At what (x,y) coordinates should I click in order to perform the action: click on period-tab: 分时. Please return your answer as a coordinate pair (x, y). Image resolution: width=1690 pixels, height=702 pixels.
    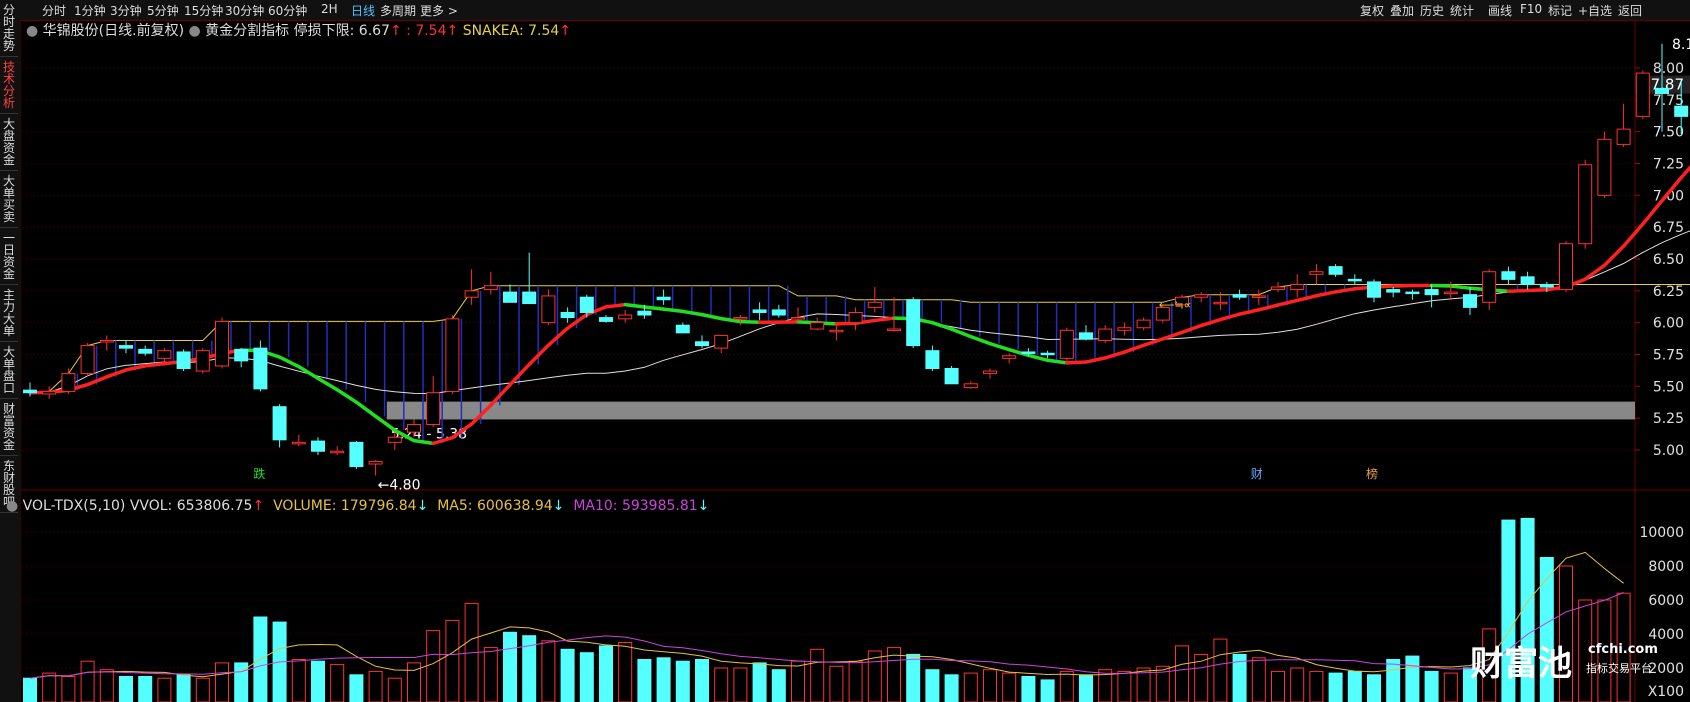
    Looking at the image, I should click on (54, 11).